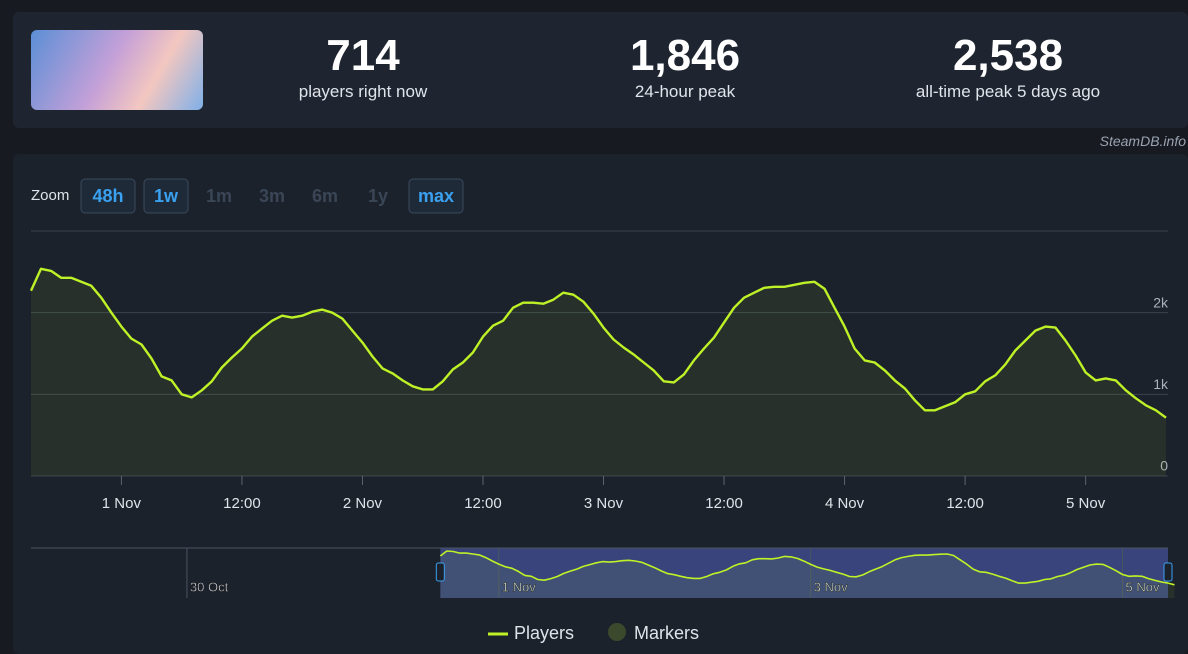 The width and height of the screenshot is (1188, 654). I want to click on navigator-series-area, so click(807, 574).